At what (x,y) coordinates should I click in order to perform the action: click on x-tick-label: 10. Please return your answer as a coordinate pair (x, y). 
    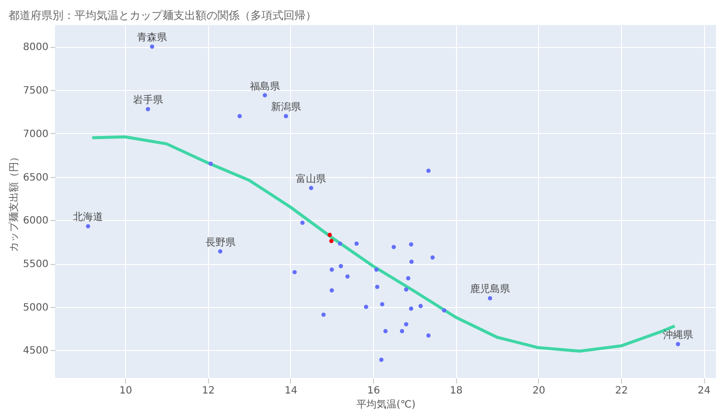
    Looking at the image, I should click on (125, 391).